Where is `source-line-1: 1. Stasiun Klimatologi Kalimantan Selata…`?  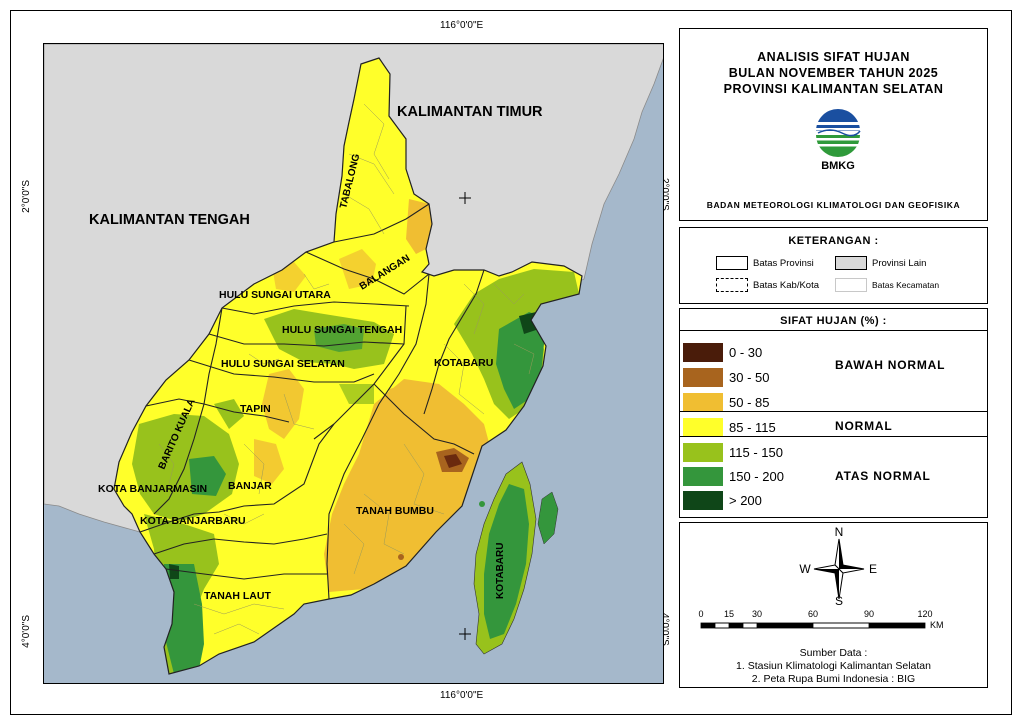
source-line-1: 1. Stasiun Klimatologi Kalimantan Selata… is located at coordinates (833, 666).